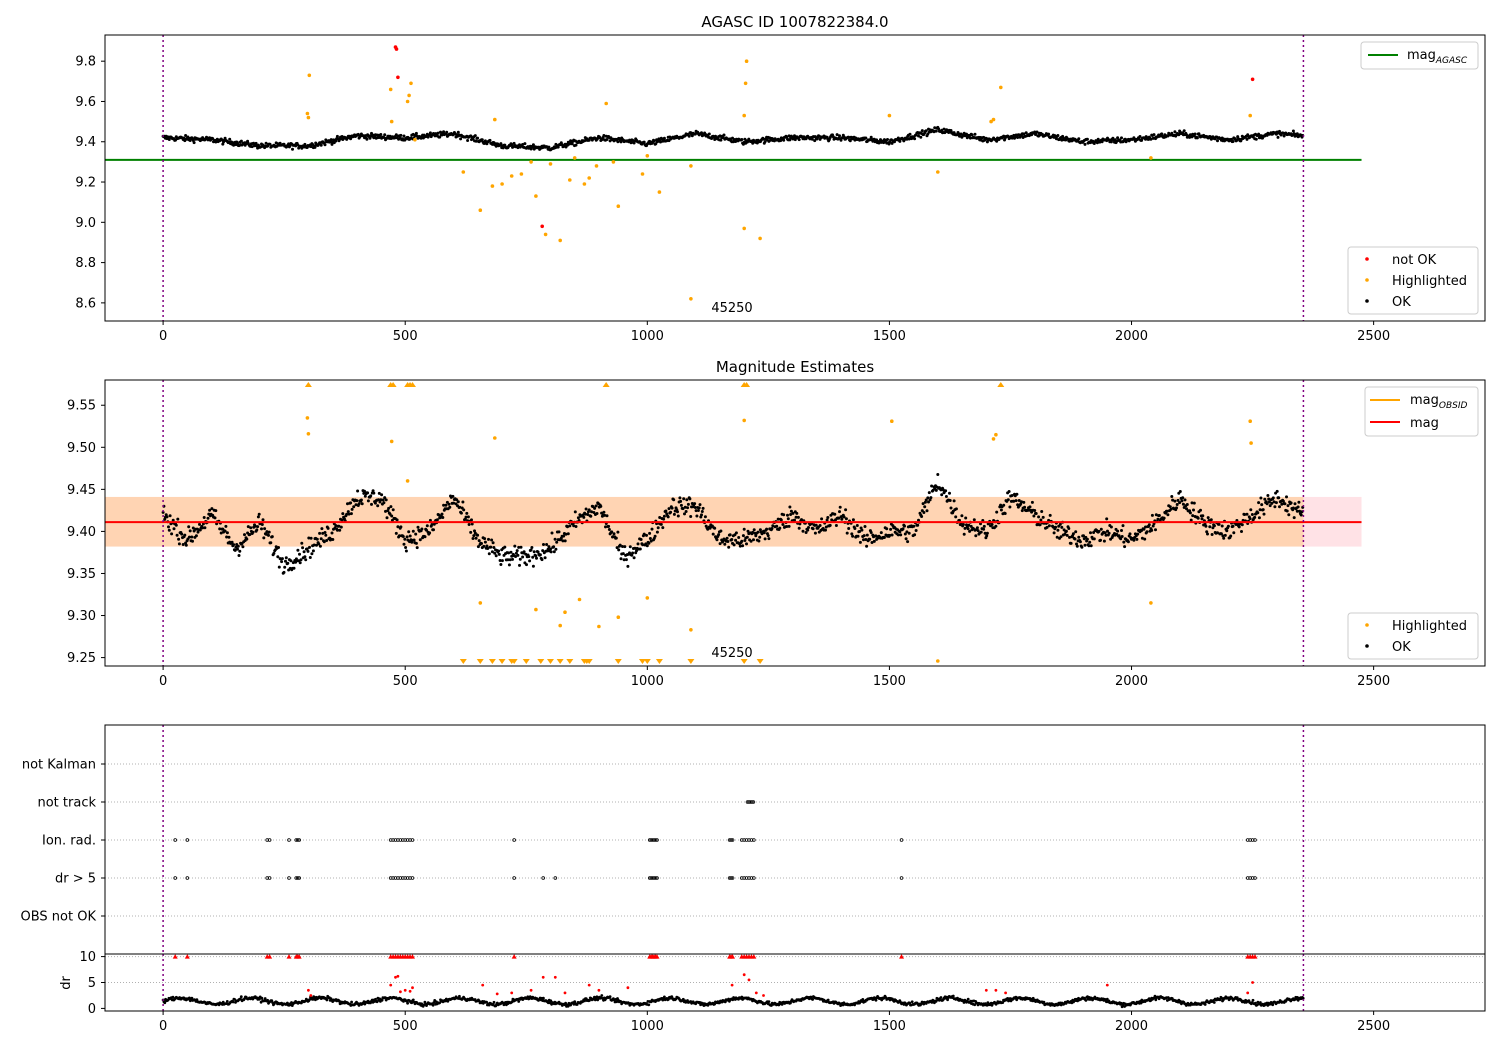 This screenshot has width=1500, height=1050. What do you see at coordinates (889, 1026) in the screenshot?
I see `x-tick-label: 1500` at bounding box center [889, 1026].